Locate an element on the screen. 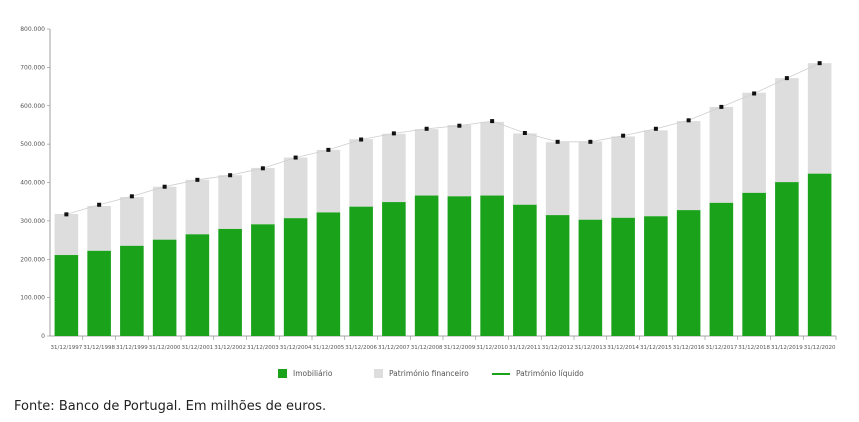 The height and width of the screenshot is (422, 859). x-tick-label: 31/12/1999 is located at coordinates (132, 348).